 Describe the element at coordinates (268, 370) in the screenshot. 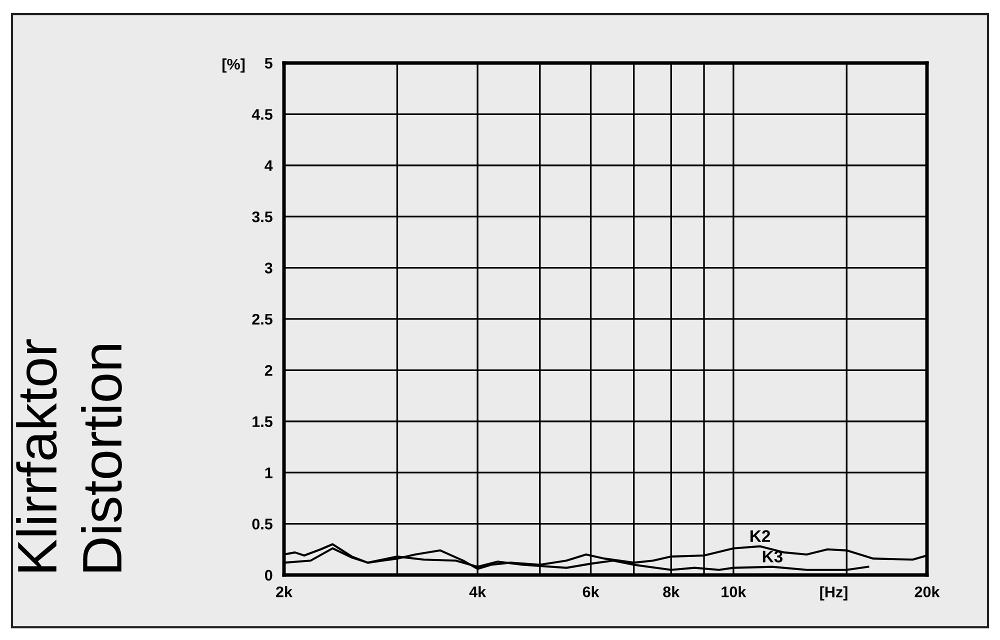

I see `y-tick-label: 2` at that location.